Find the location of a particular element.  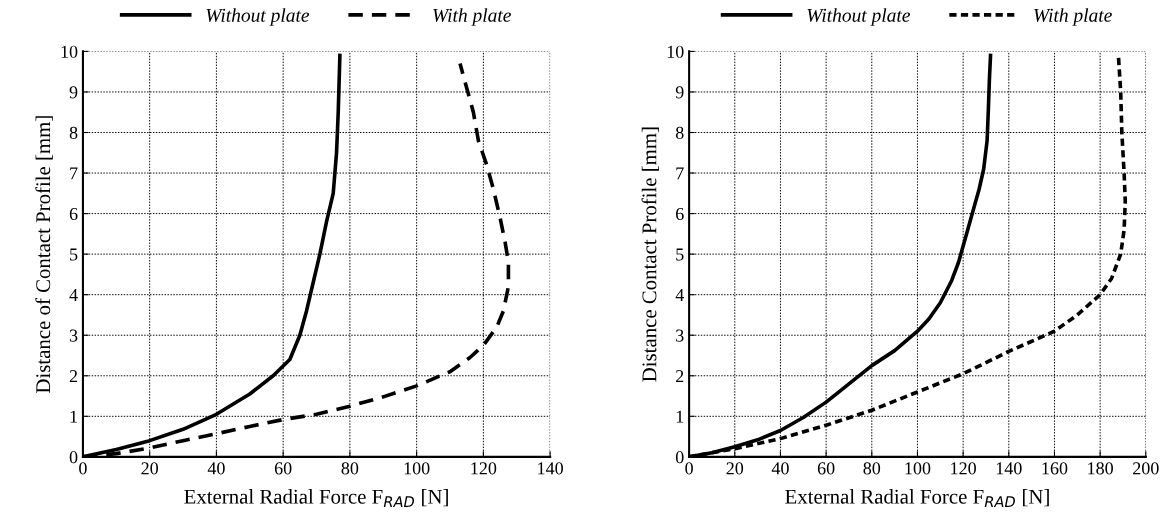

x-tick-label: 160 is located at coordinates (1055, 468).